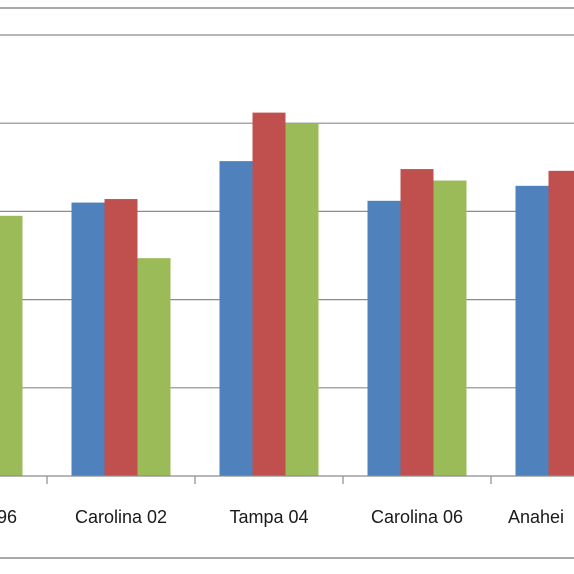 This screenshot has height=574, width=574. What do you see at coordinates (536, 517) in the screenshot?
I see `x-tick-label: Anahei` at bounding box center [536, 517].